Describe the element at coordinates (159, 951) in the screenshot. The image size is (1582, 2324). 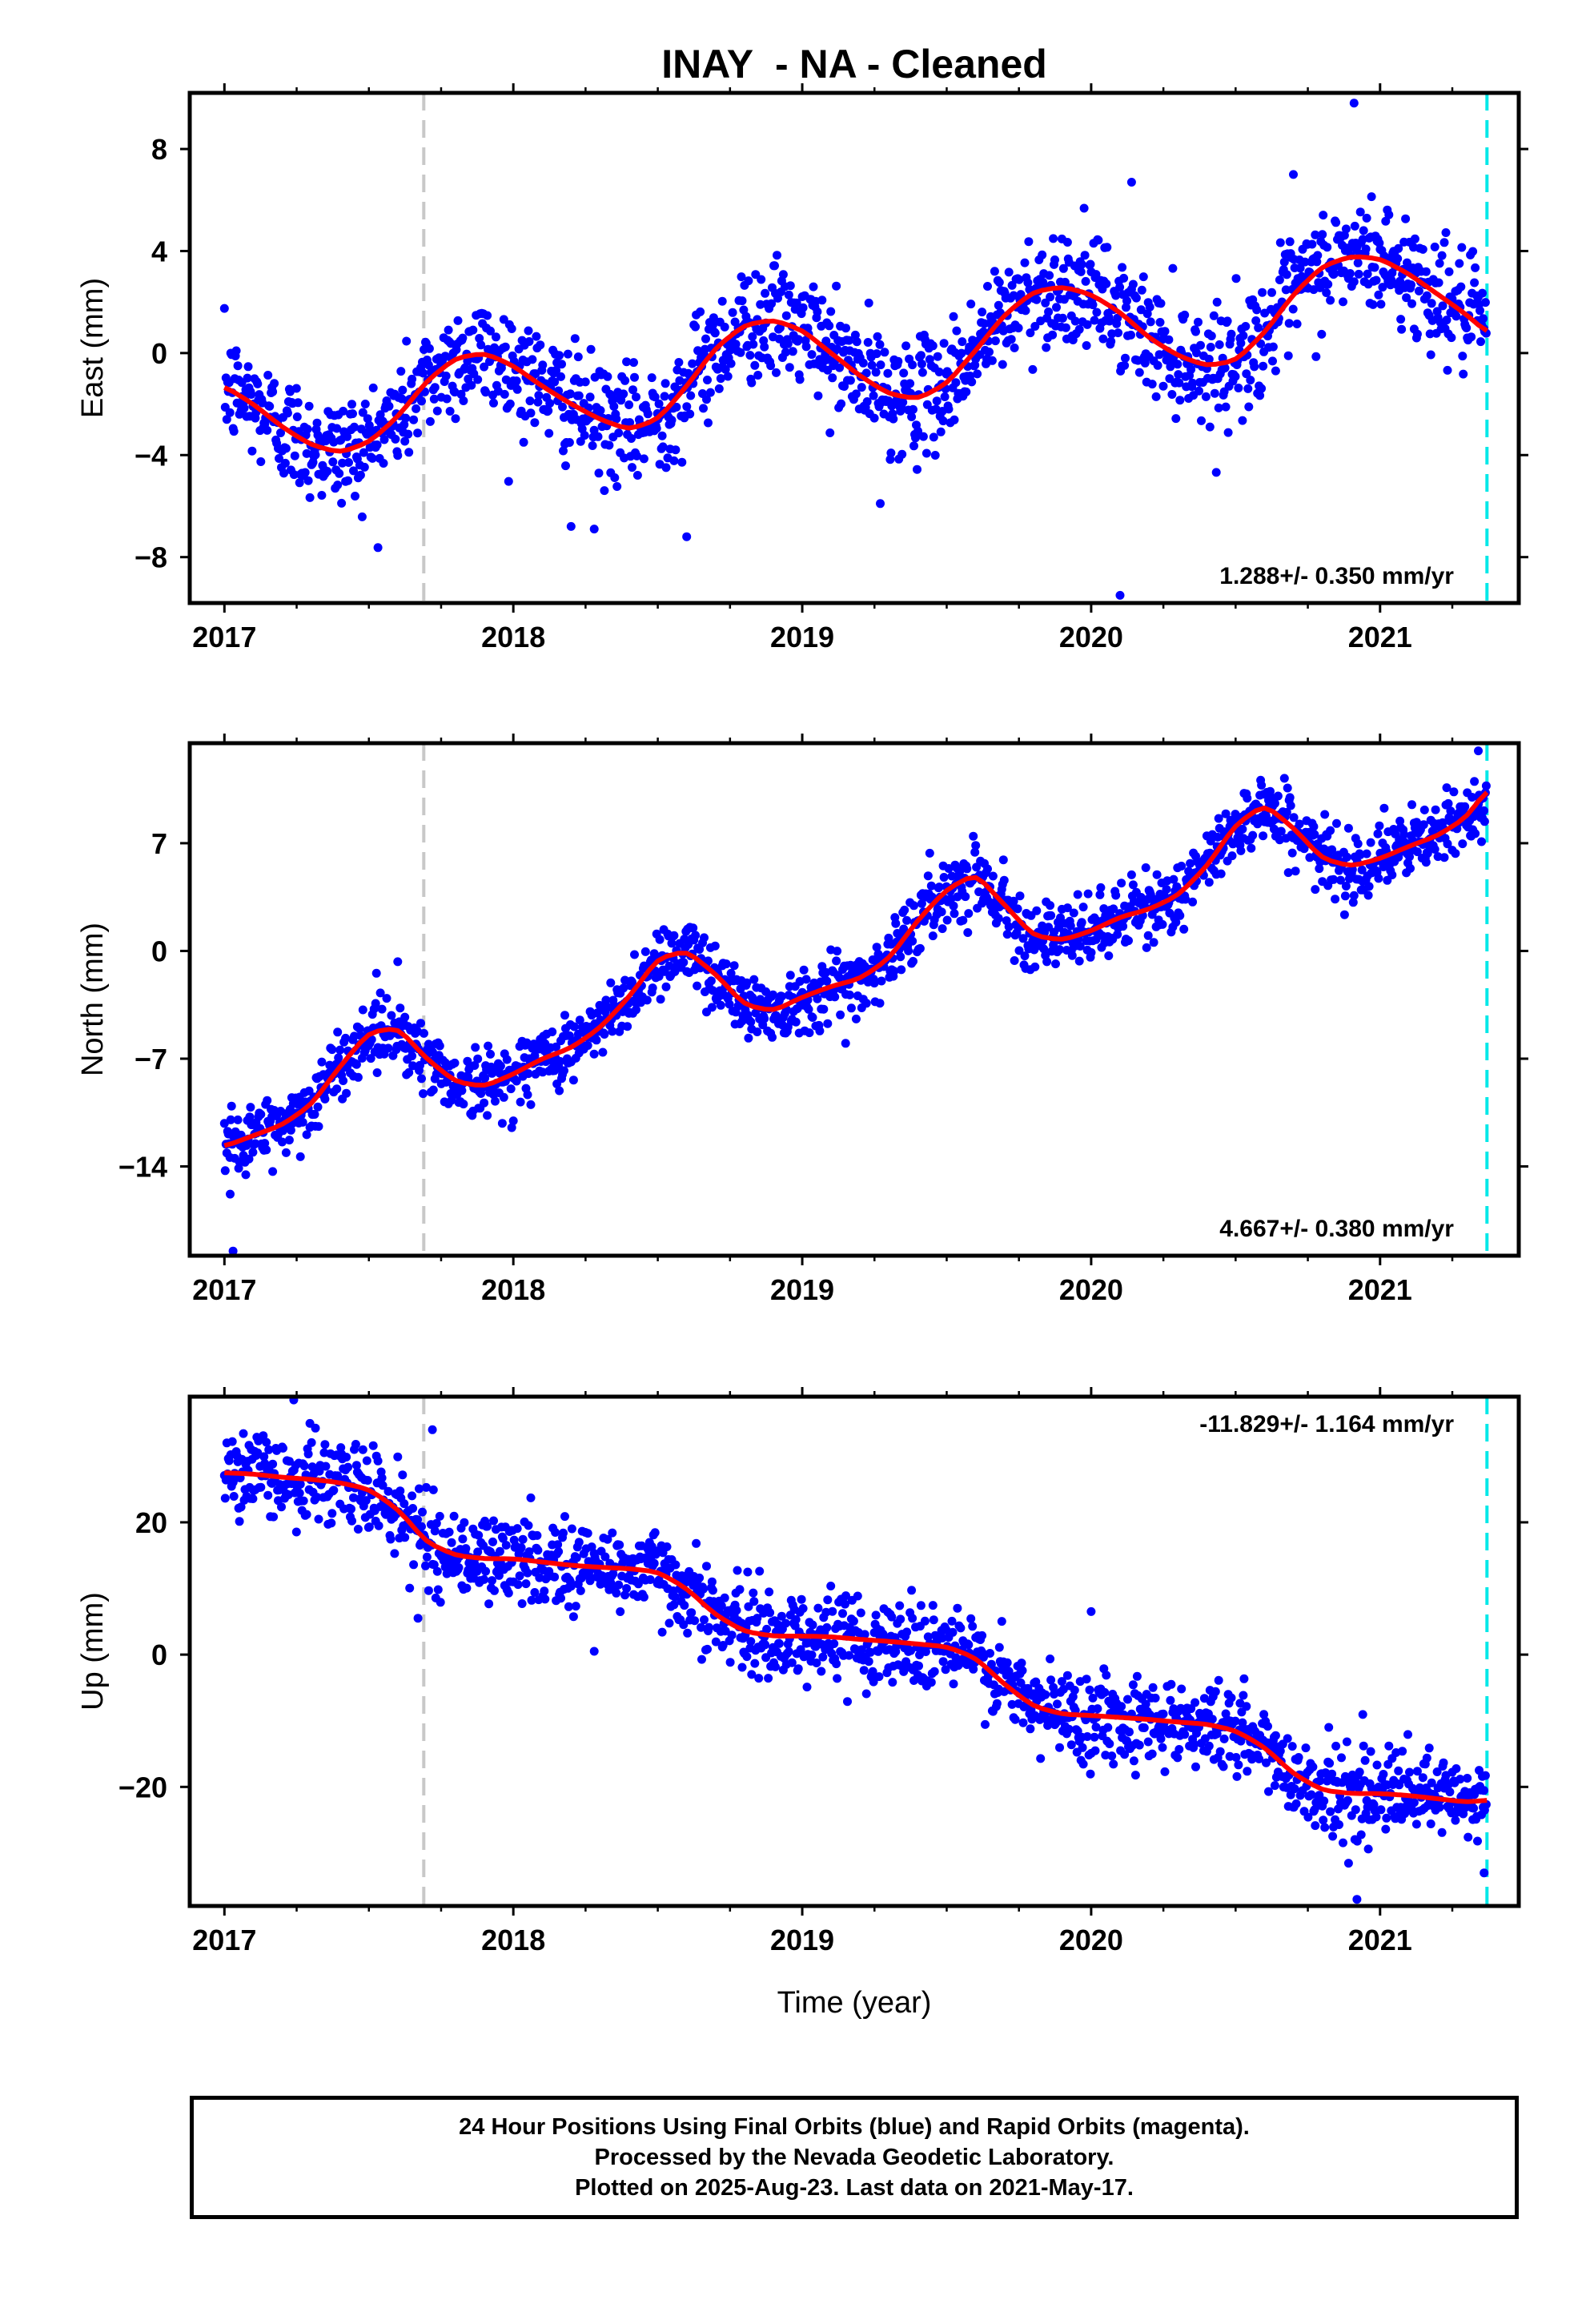
I see `y-tick-label: 0` at that location.